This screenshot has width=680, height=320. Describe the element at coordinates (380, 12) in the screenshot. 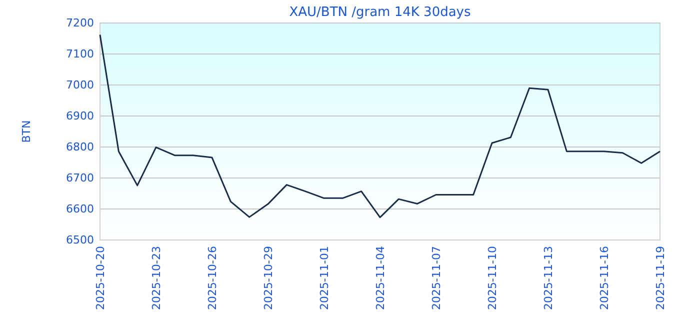

I see `chart-title: XAU/BTN /gram 14K 30days` at that location.